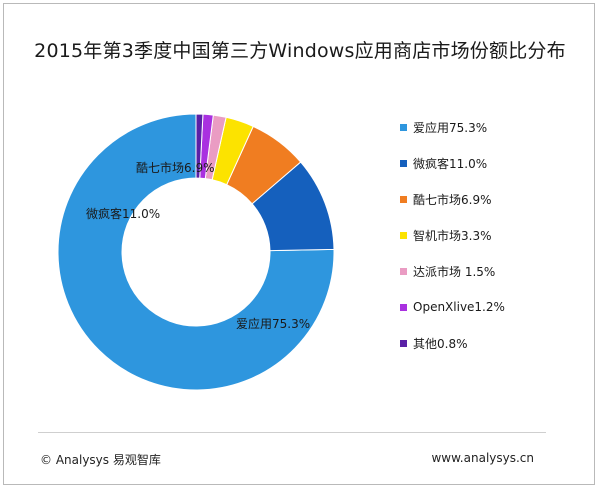  Describe the element at coordinates (123, 213) in the screenshot. I see `data-label-1: 微疯客11.0%` at that location.